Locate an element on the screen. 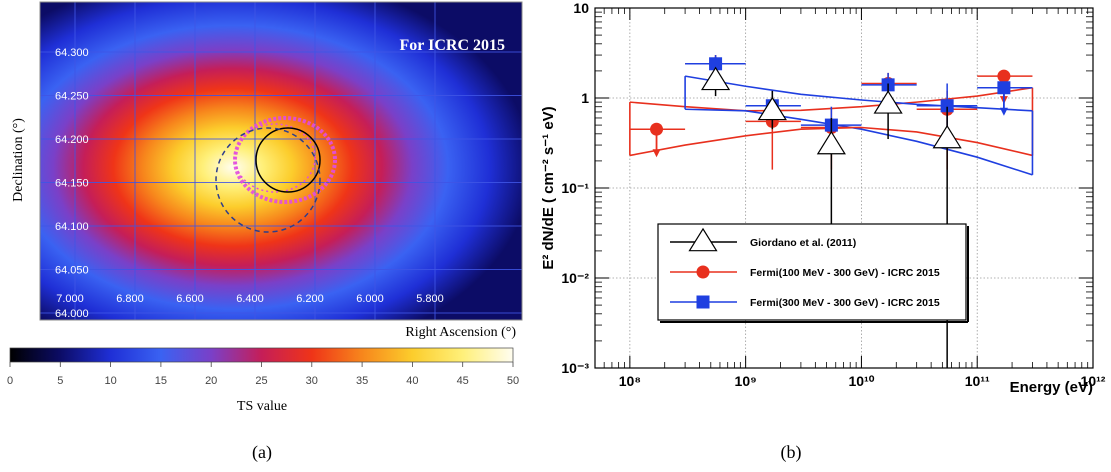  colorbar is located at coordinates (261, 355).